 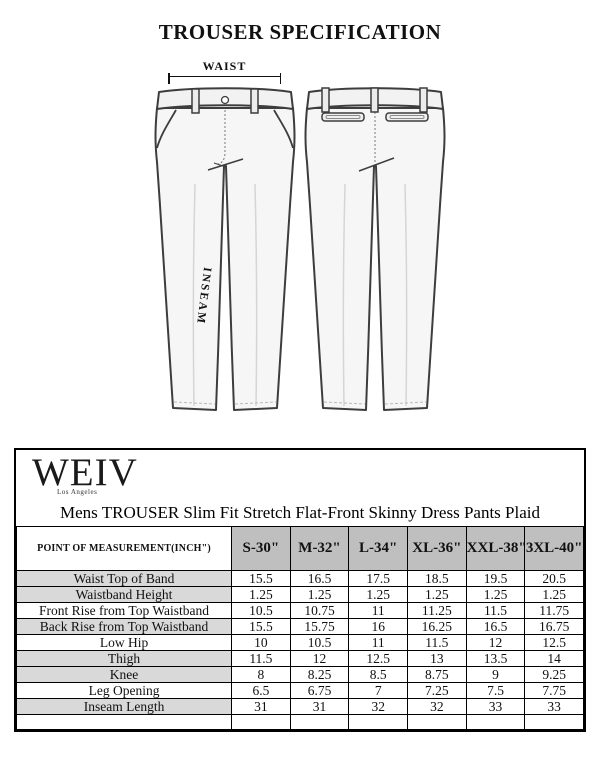 What do you see at coordinates (224, 78) in the screenshot?
I see `waist-dimension-line` at bounding box center [224, 78].